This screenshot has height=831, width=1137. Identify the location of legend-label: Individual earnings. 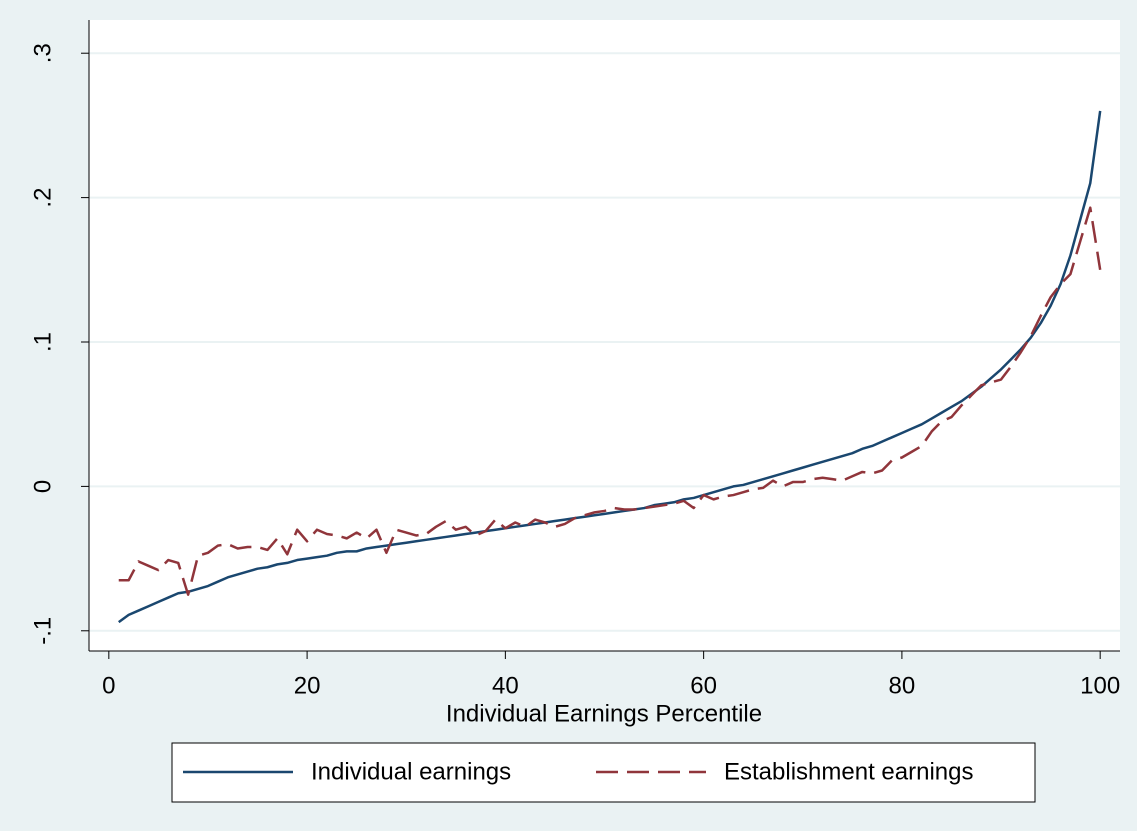
(411, 771).